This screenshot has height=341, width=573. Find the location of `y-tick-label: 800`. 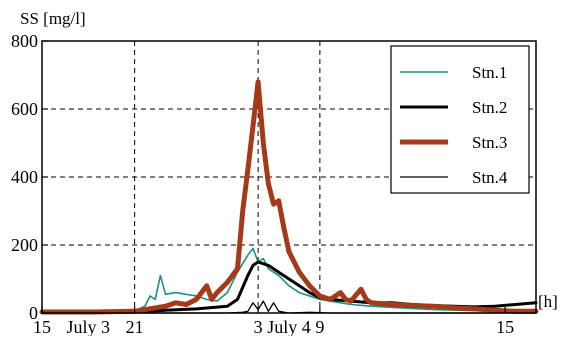

y-tick-label: 800 is located at coordinates (24, 41).